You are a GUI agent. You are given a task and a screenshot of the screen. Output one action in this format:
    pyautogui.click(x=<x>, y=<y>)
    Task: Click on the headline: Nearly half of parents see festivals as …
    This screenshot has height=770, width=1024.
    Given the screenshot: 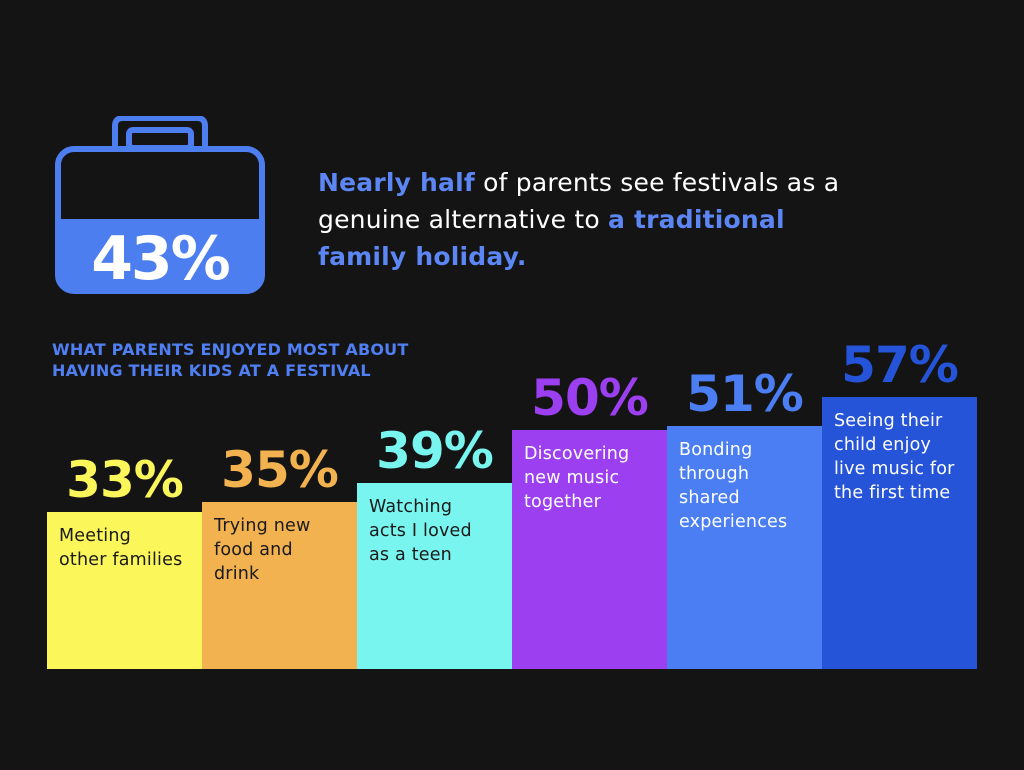 What is the action you would take?
    pyautogui.click(x=598, y=219)
    